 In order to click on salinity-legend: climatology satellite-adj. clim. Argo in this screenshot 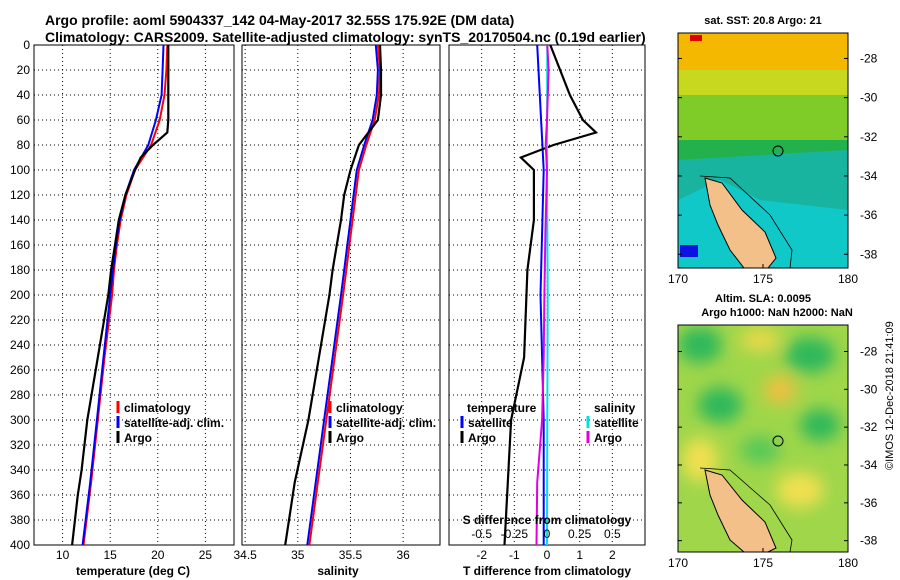, I will do `click(382, 423)`.